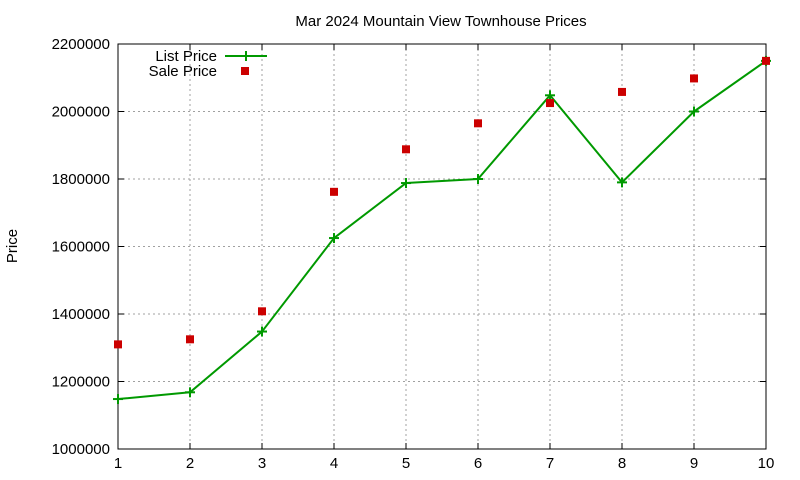 Image resolution: width=800 pixels, height=480 pixels. I want to click on x-tick-label: 3, so click(262, 463).